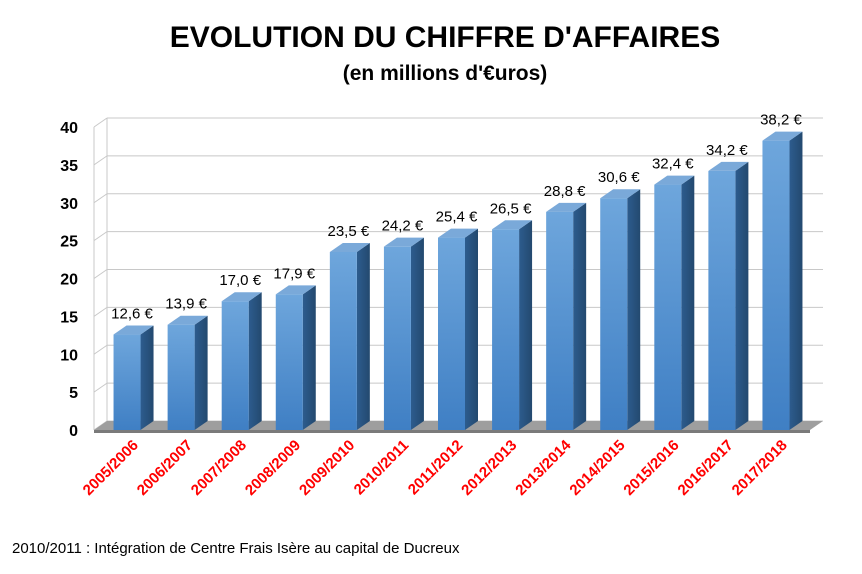  Describe the element at coordinates (327, 468) in the screenshot. I see `x-tick-label: 2009/2010` at that location.